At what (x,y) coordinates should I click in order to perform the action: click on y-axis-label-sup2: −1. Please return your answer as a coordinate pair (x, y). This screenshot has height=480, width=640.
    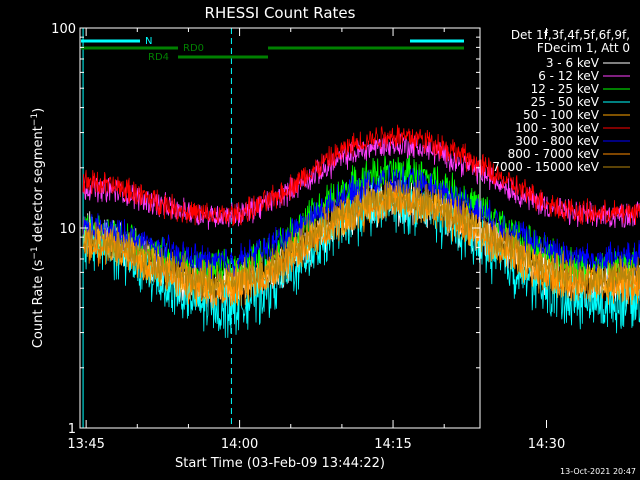
    Looking at the image, I should click on (35, 119).